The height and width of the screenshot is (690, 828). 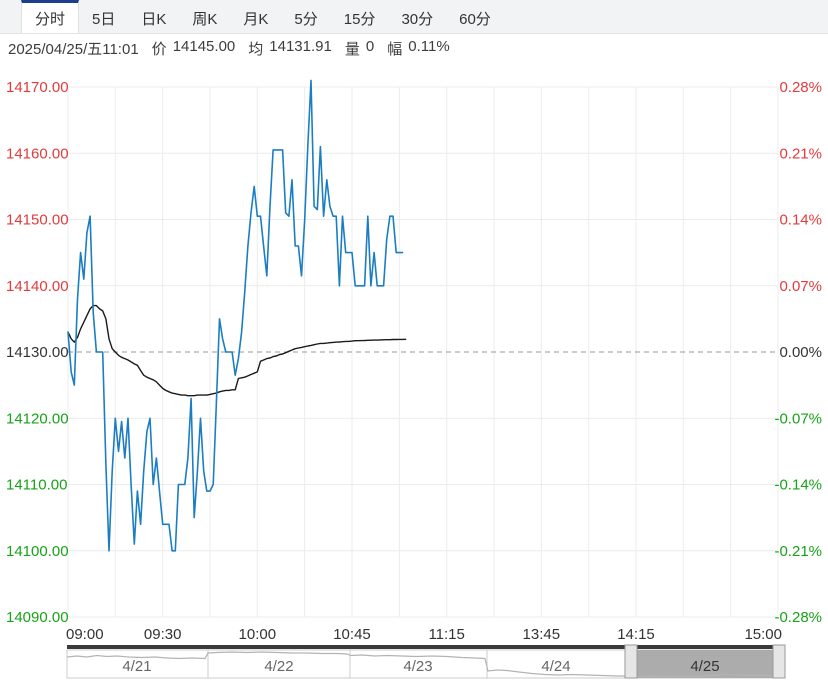 What do you see at coordinates (37, 418) in the screenshot?
I see `y-axis-price-label: 14120.00` at bounding box center [37, 418].